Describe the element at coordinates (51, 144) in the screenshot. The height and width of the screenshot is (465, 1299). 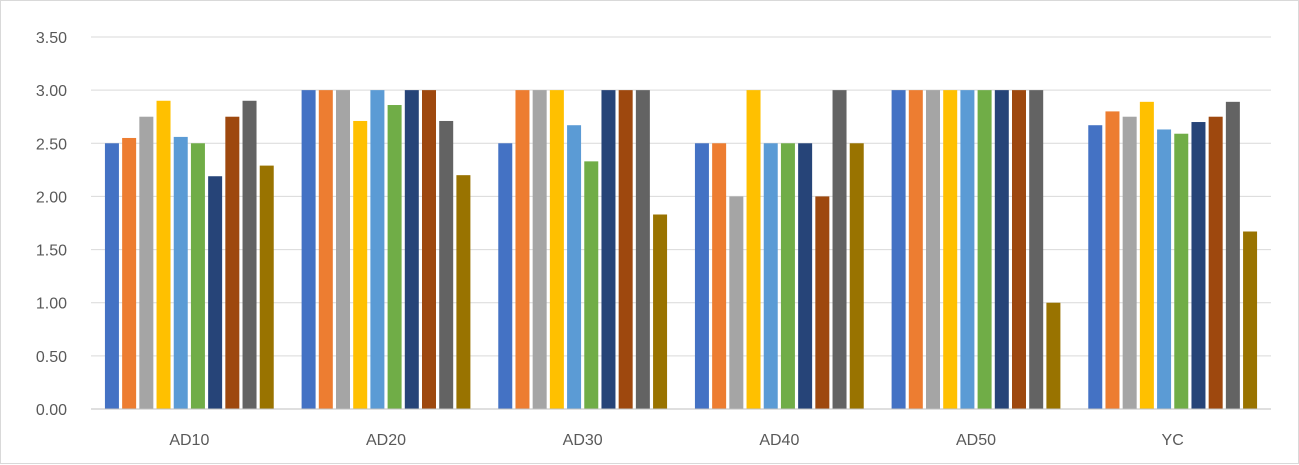
I see `y-tick-label: 2.50` at that location.